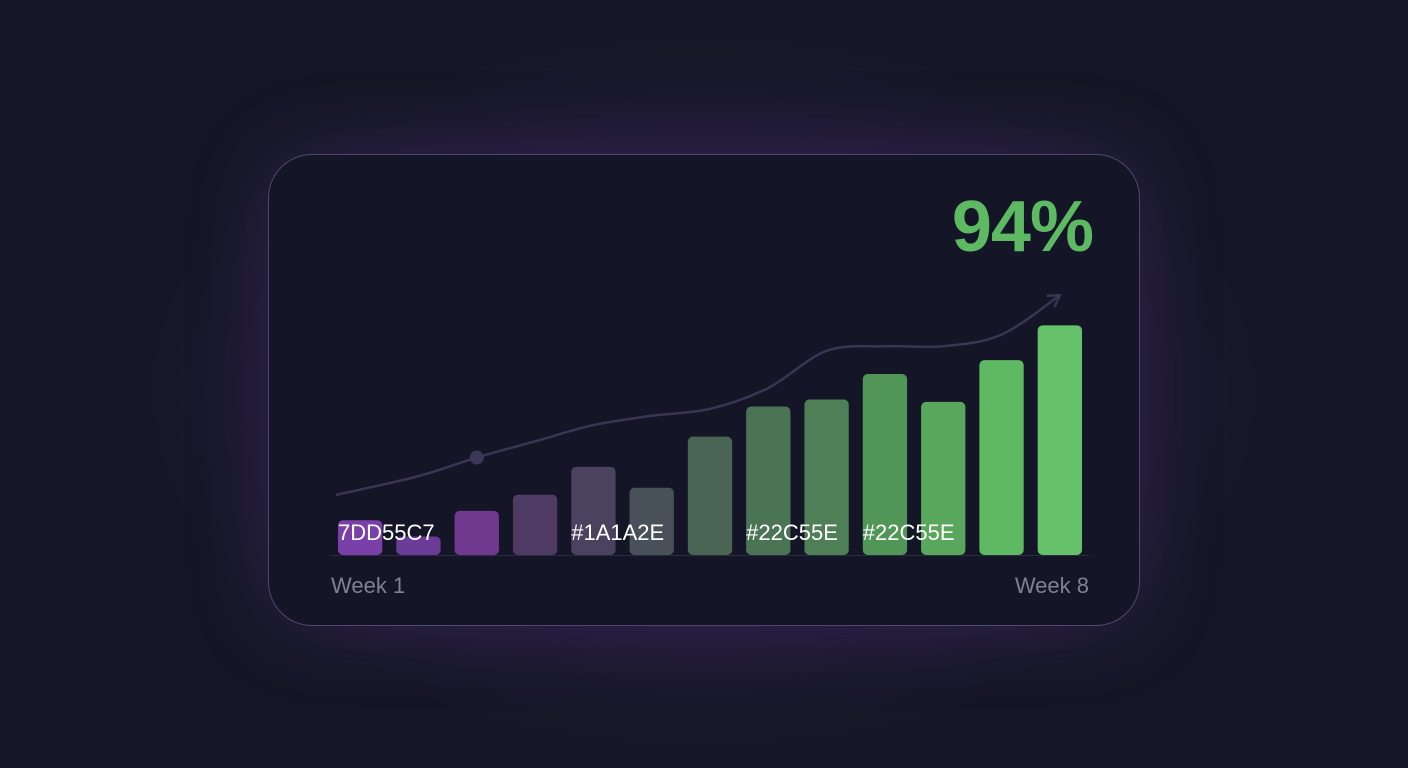 This screenshot has height=768, width=1408. Describe the element at coordinates (386, 532) in the screenshot. I see `bar-annotation: 7DD55C7` at that location.